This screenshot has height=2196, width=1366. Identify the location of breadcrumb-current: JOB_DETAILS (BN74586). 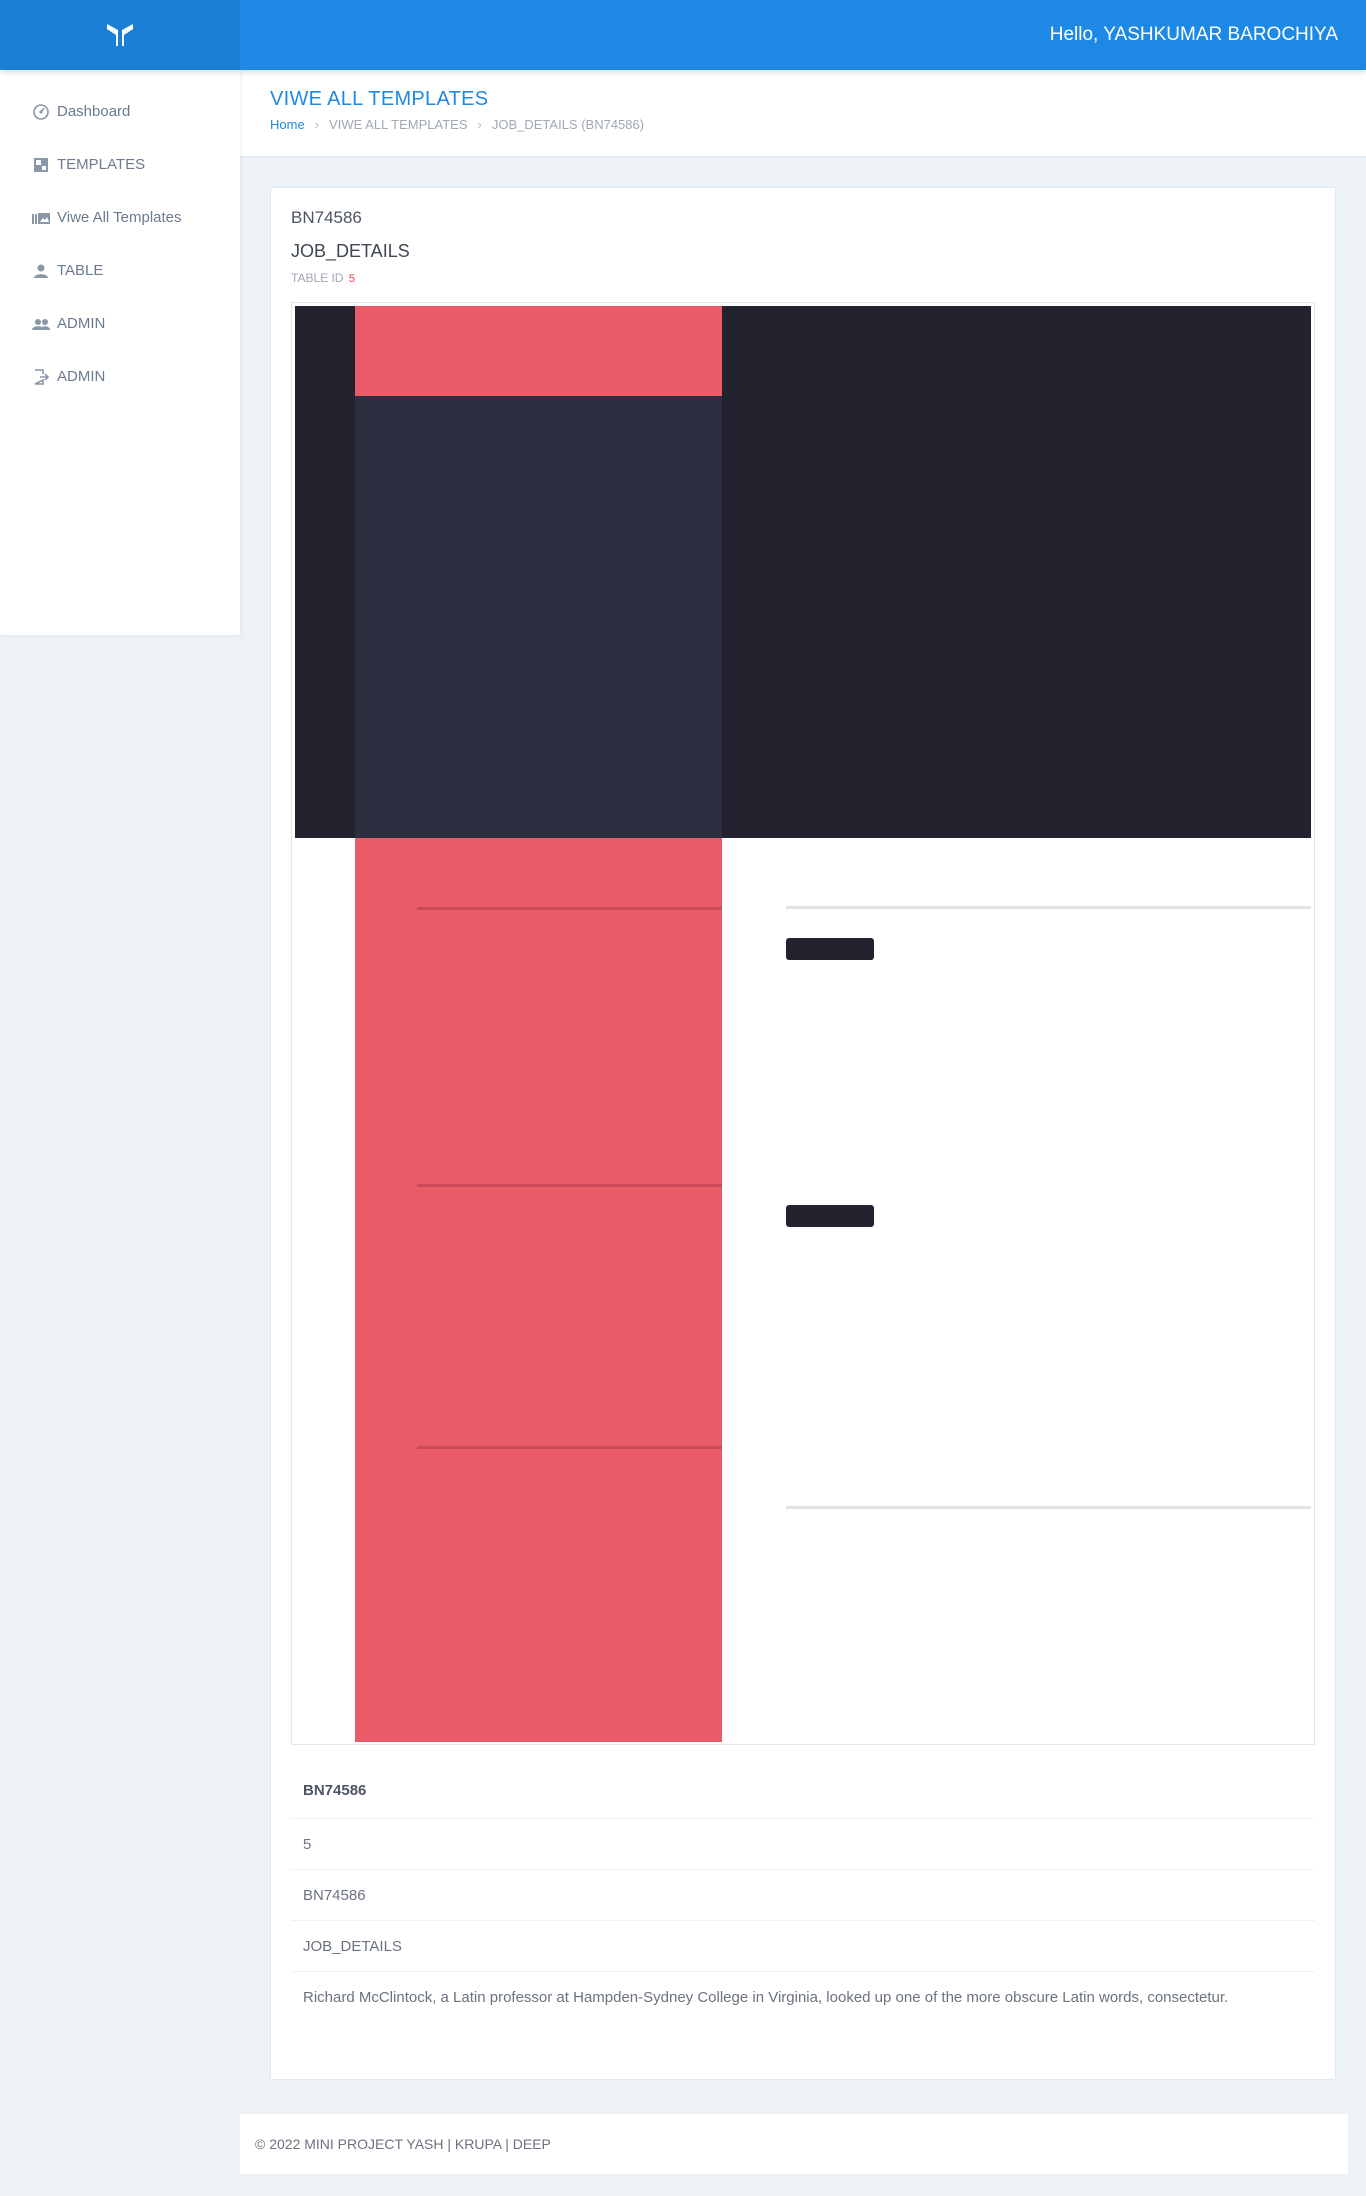
(568, 124).